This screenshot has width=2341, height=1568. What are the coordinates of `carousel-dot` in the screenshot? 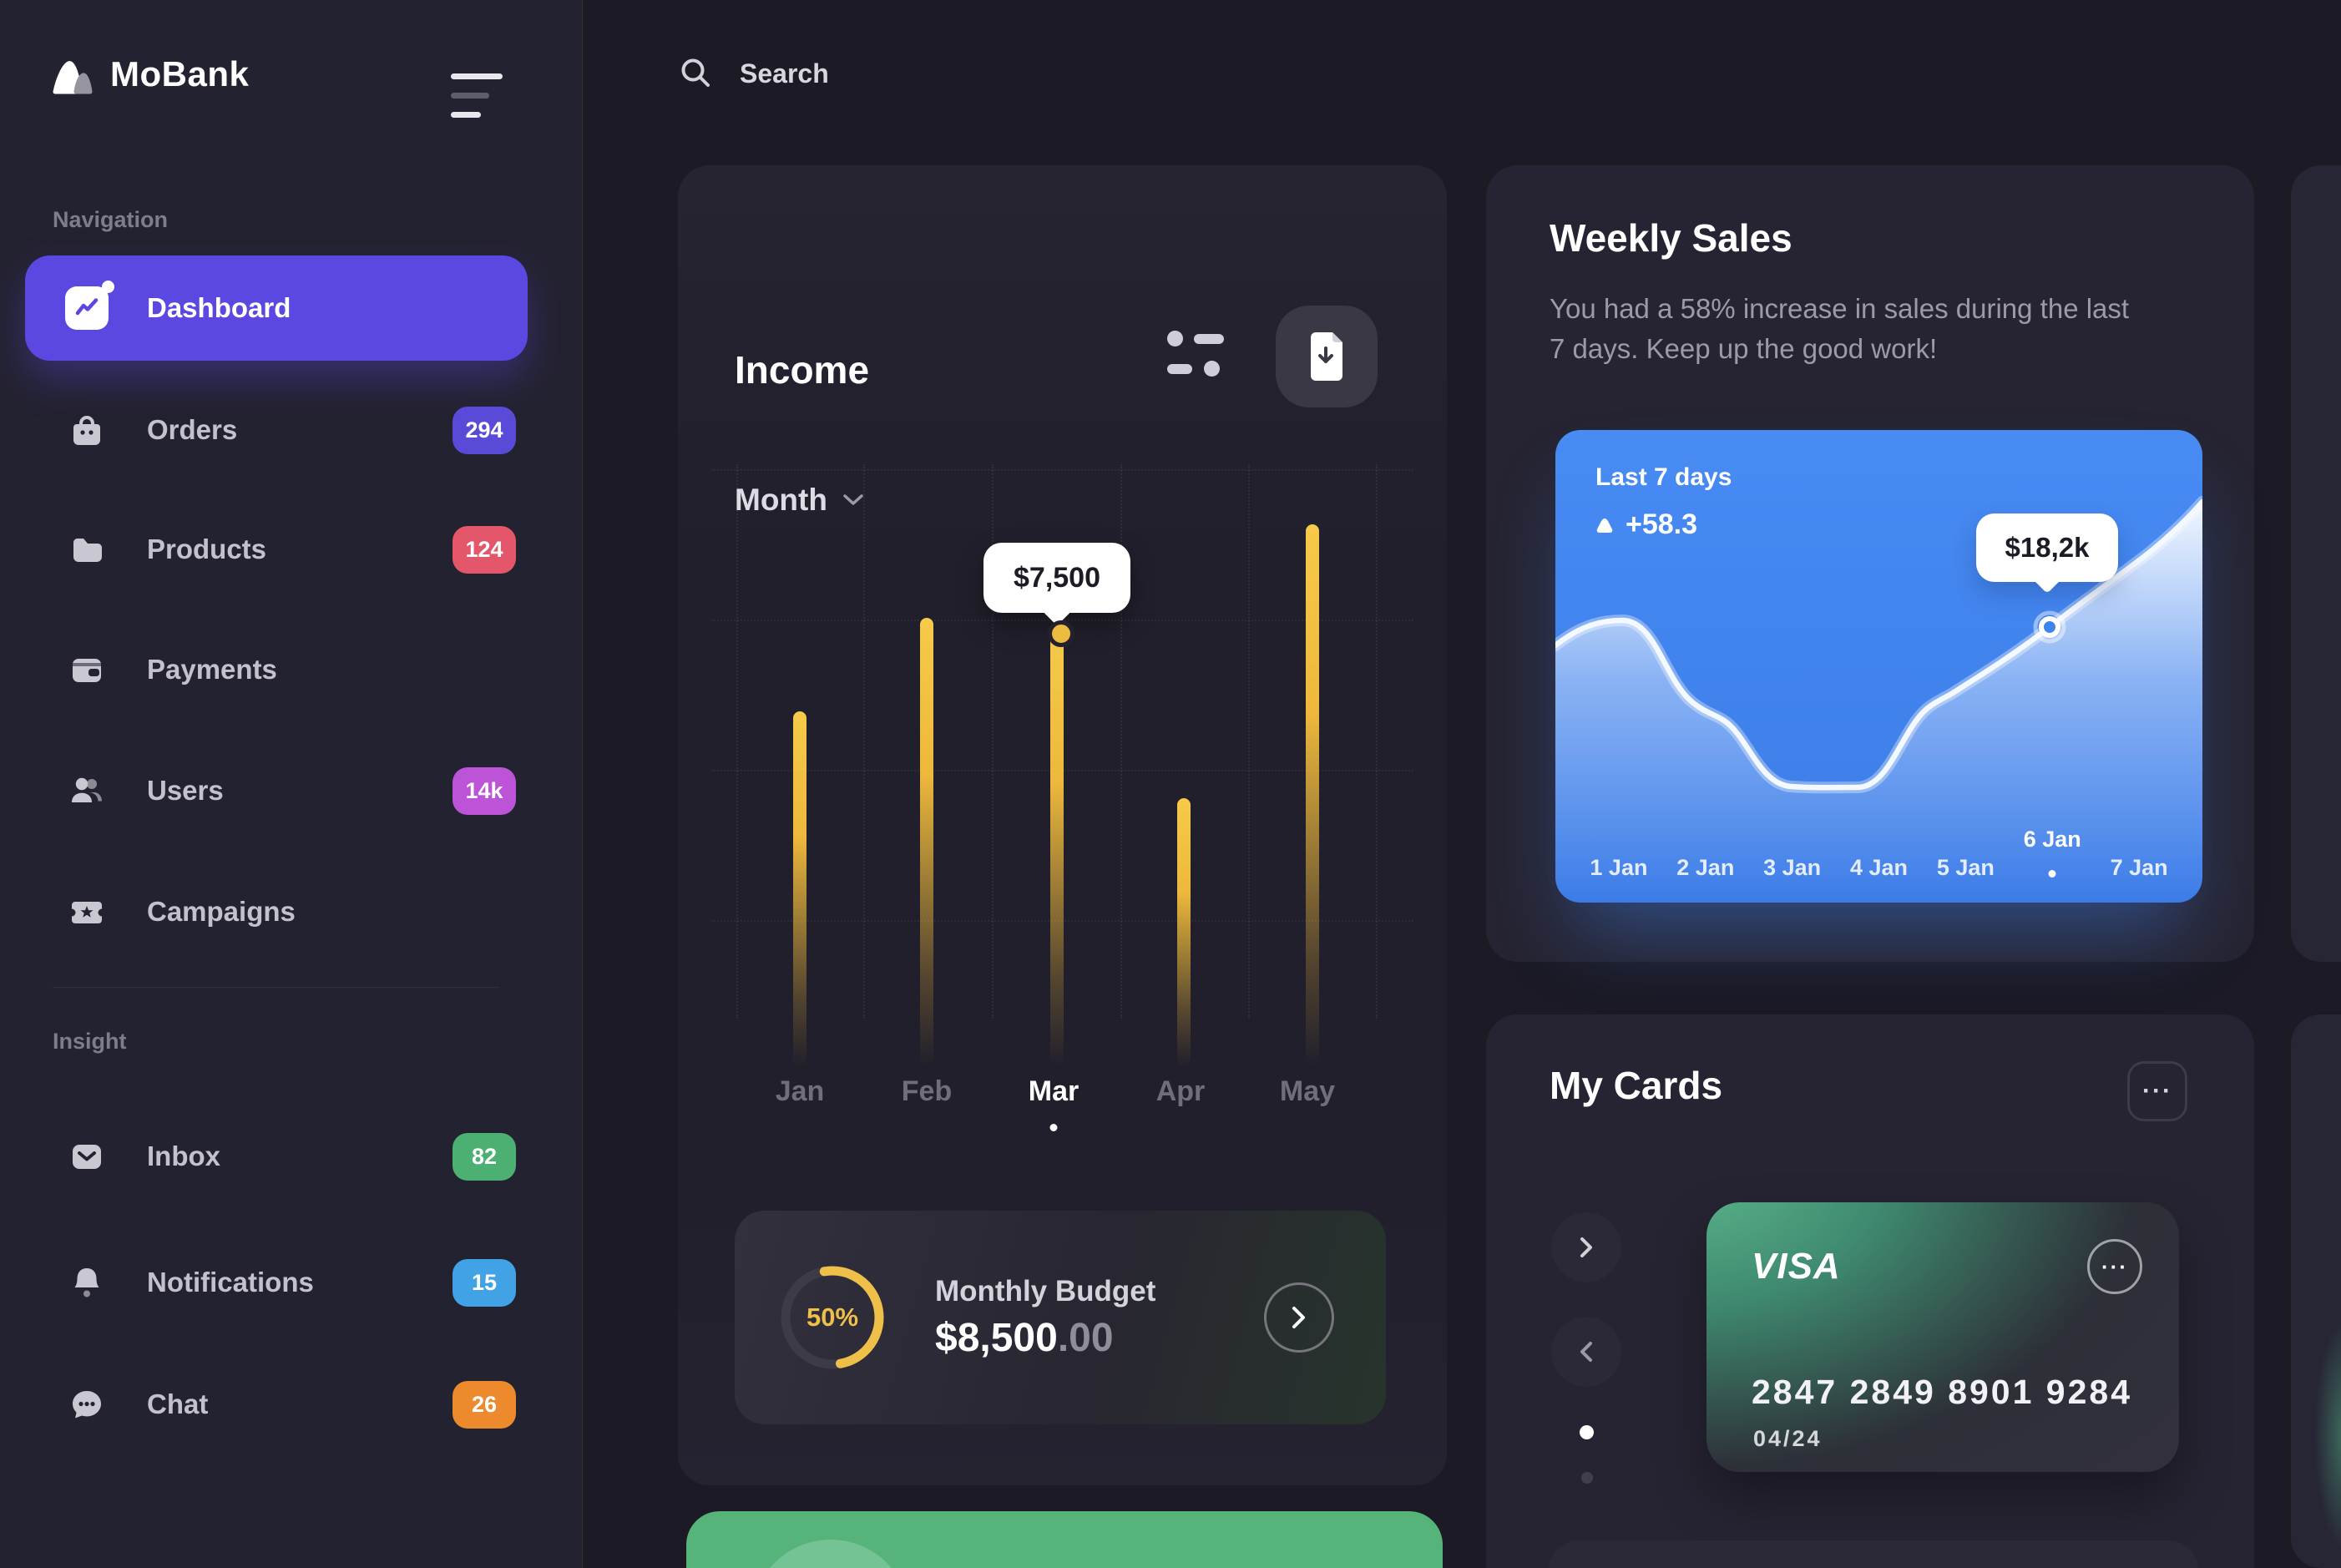 It's located at (1587, 1478).